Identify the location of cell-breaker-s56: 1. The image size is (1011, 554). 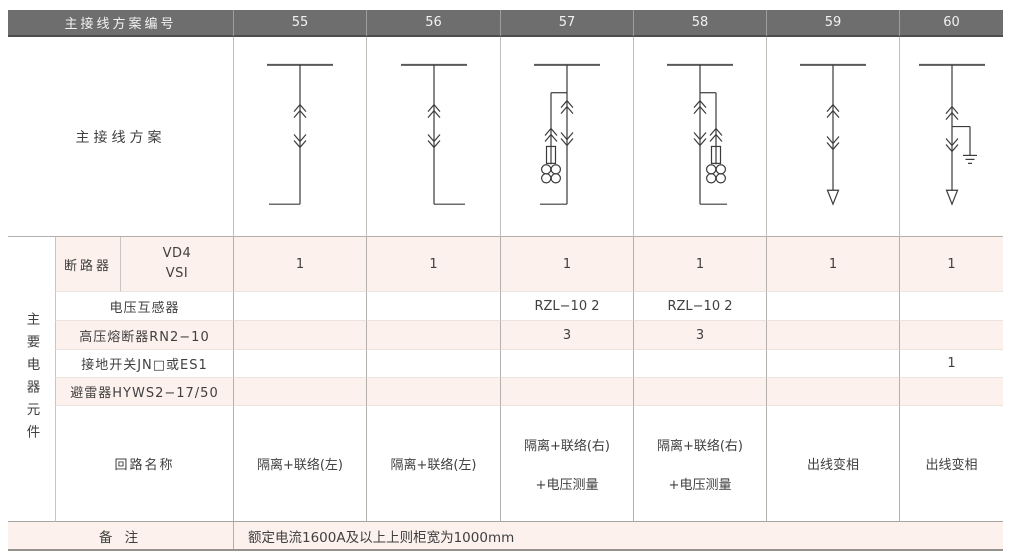
(433, 264).